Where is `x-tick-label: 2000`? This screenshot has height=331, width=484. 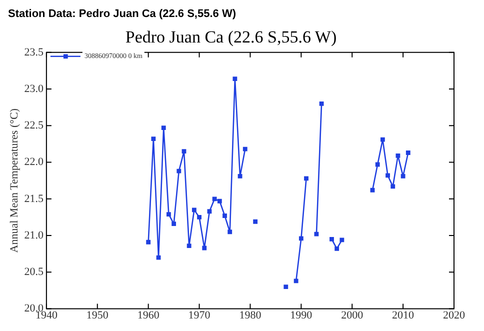
x-tick-label: 2000 is located at coordinates (352, 315).